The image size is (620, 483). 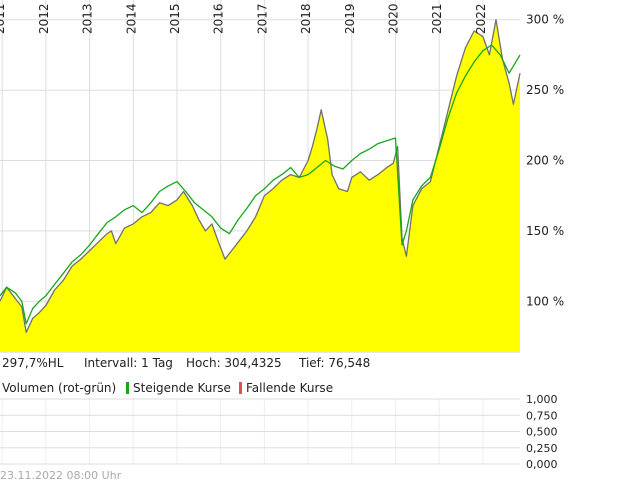 What do you see at coordinates (59, 388) in the screenshot?
I see `volume-title: Volumen (rot-grün)` at bounding box center [59, 388].